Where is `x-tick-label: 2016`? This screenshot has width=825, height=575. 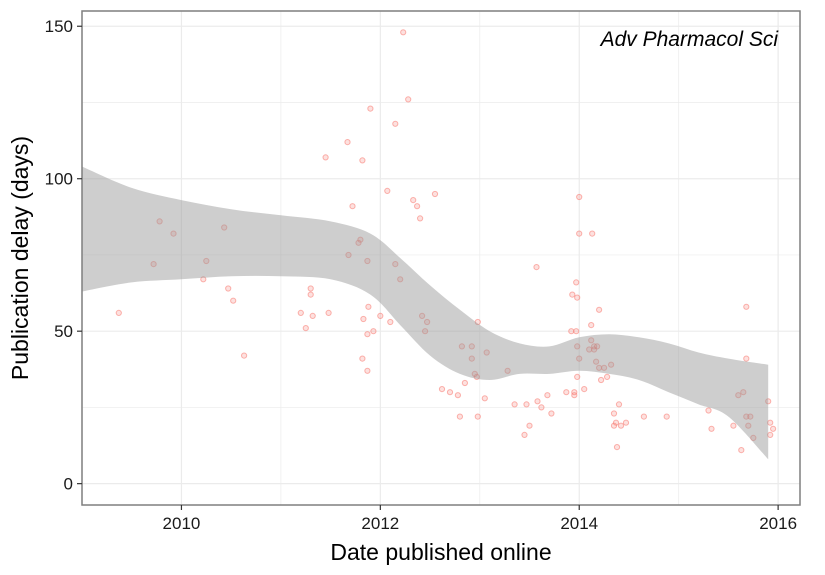 x-tick-label: 2016 is located at coordinates (778, 523).